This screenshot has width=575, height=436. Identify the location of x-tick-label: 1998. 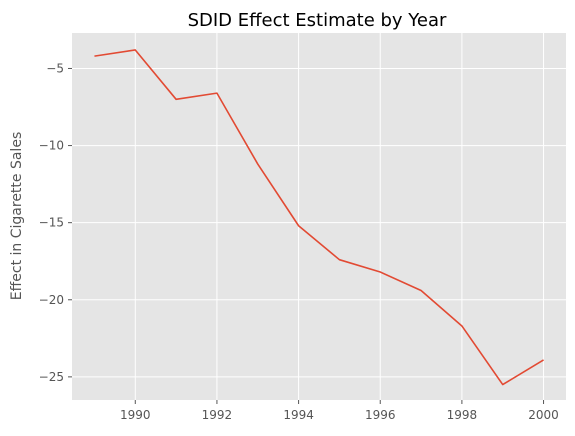
(462, 415).